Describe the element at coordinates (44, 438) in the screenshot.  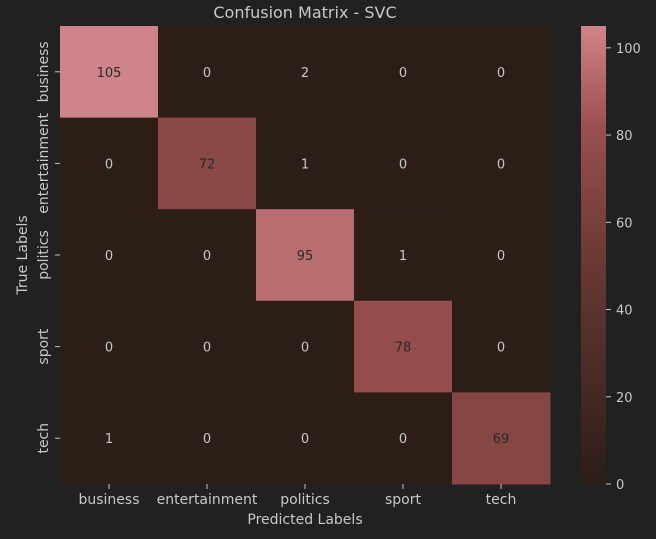
I see `y-tick-label: tech` at that location.